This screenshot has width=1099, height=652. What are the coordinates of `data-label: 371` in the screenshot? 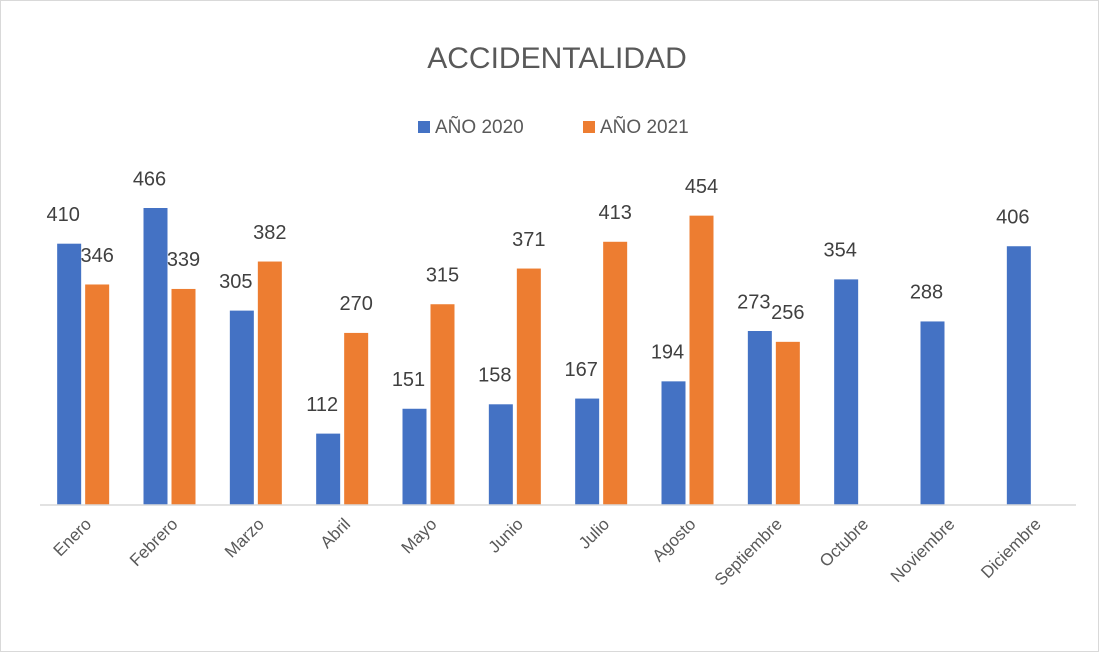 It's located at (528, 240).